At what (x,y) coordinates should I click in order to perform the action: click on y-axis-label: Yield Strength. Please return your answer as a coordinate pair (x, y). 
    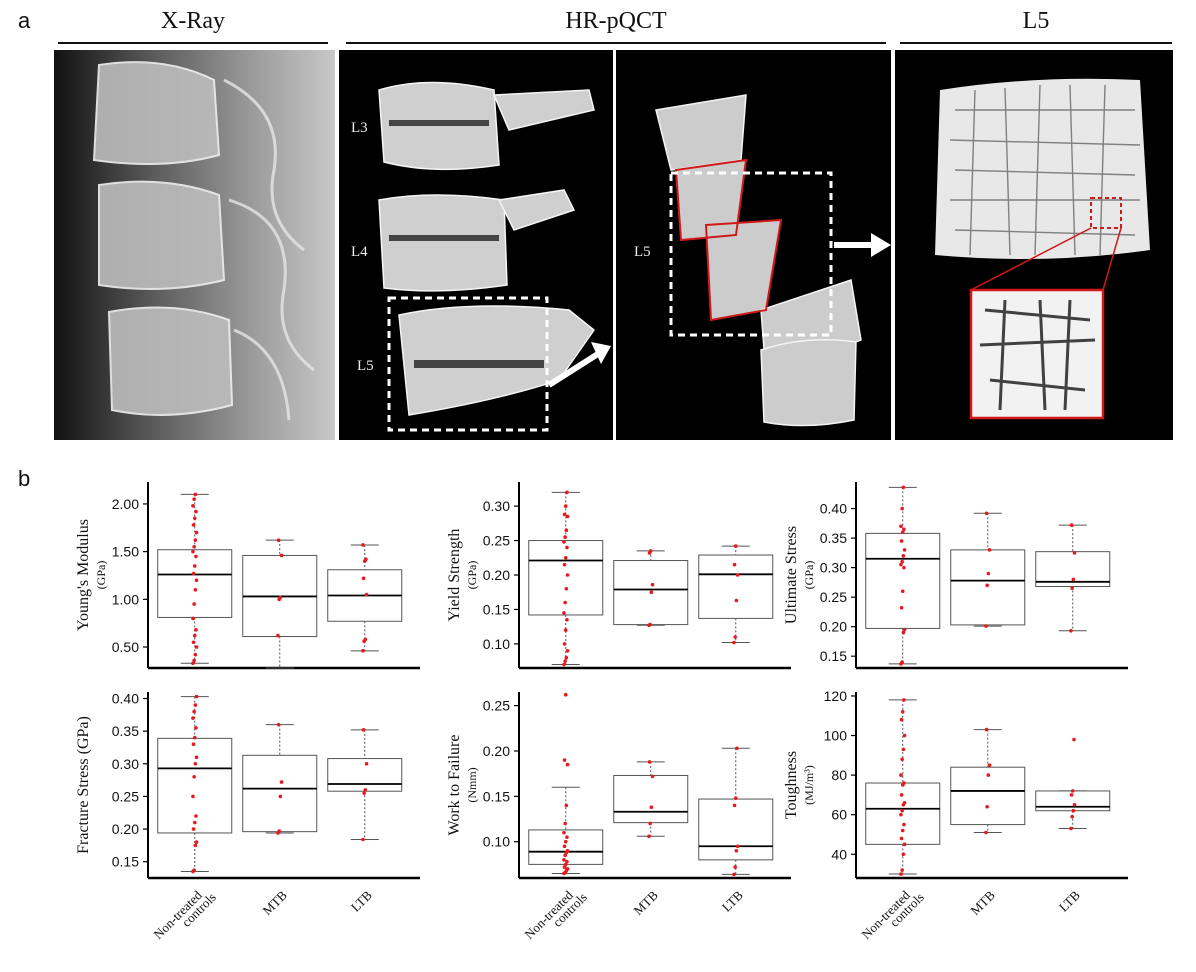
    Looking at the image, I should click on (454, 575).